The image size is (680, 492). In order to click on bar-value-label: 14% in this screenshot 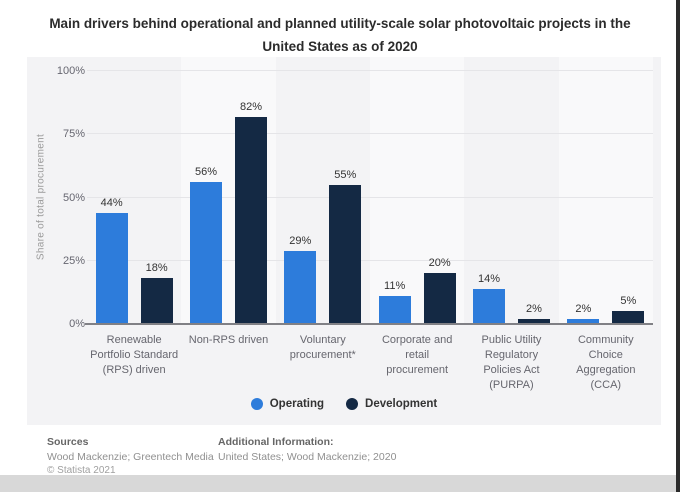, I will do `click(488, 278)`.